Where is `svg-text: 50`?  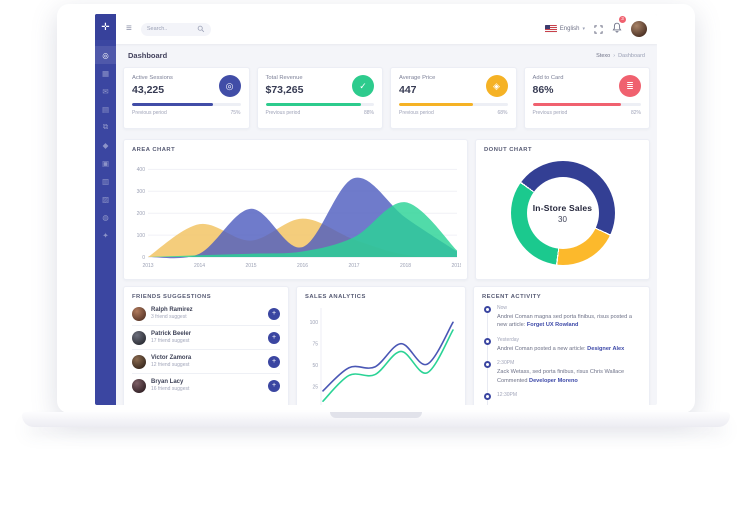 svg-text: 50 is located at coordinates (315, 366).